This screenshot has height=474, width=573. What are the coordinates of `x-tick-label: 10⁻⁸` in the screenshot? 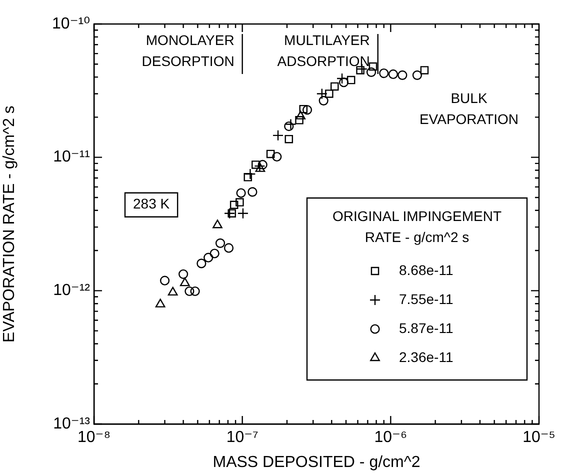 It's located at (94, 437).